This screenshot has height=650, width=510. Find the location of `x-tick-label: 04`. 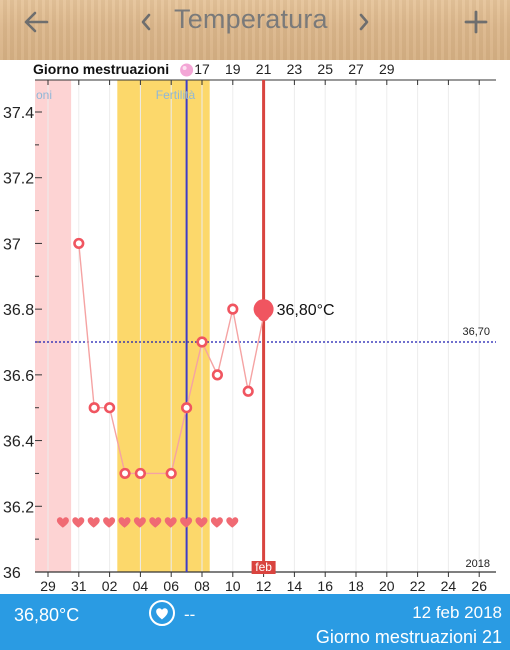

x-tick-label: 04 is located at coordinates (141, 586).